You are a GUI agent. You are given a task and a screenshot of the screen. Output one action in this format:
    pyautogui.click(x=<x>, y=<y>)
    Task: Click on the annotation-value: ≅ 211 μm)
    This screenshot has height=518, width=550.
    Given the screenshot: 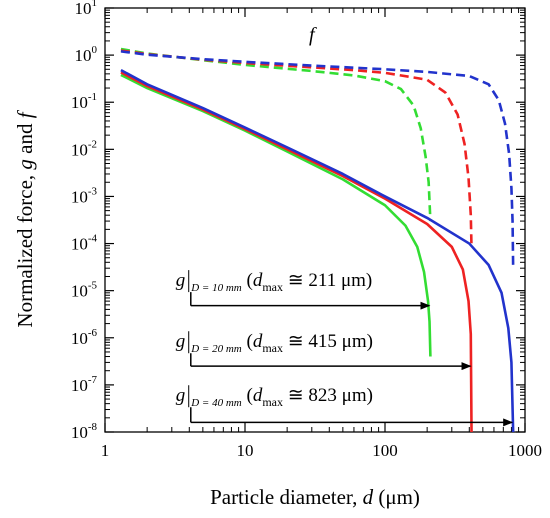 What is the action you would take?
    pyautogui.click(x=327, y=280)
    